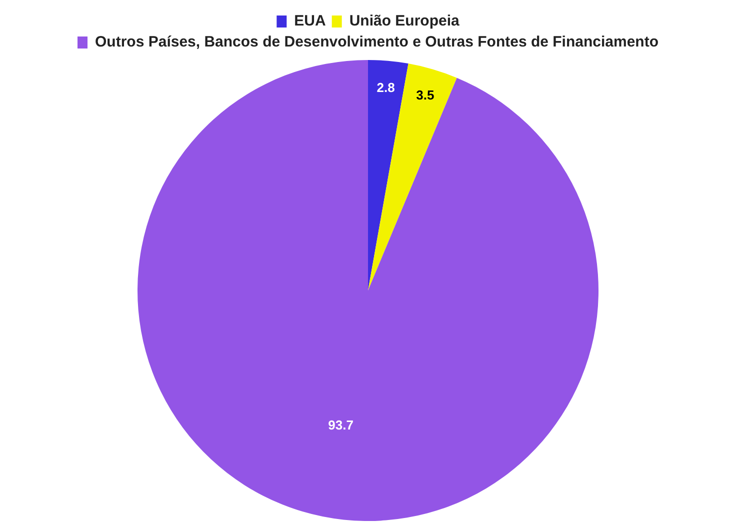 The width and height of the screenshot is (736, 529). What do you see at coordinates (385, 88) in the screenshot?
I see `data-label: 2.8` at bounding box center [385, 88].